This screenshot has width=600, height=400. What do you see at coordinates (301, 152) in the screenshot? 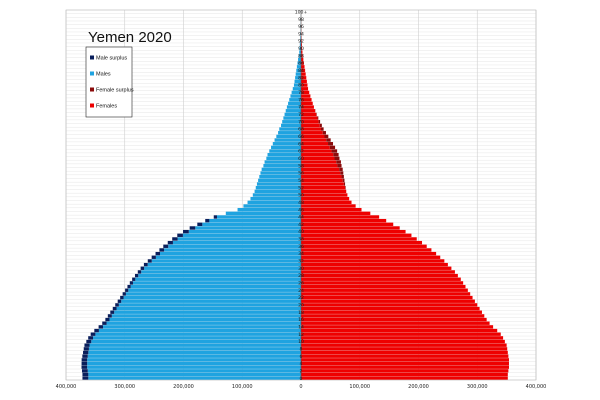
I see `age-tick-label: 62` at bounding box center [301, 152].